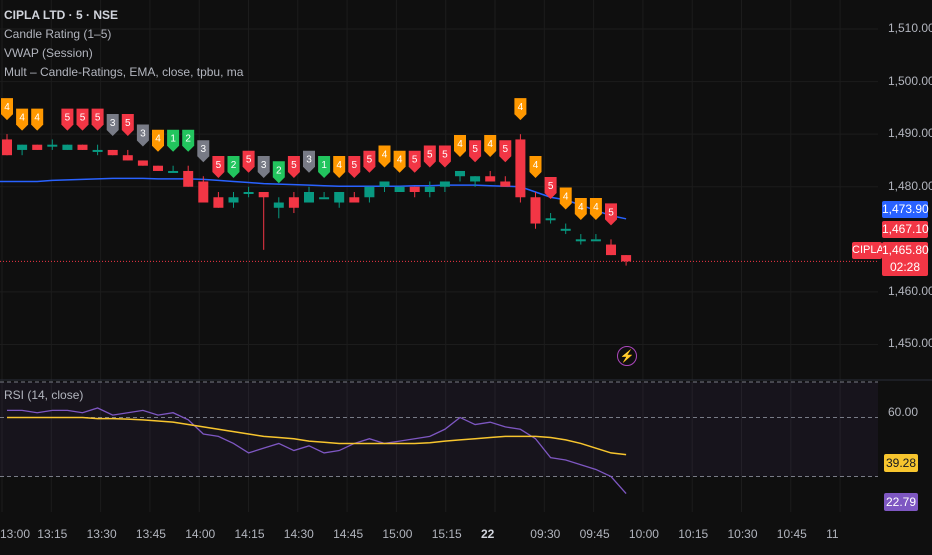  What do you see at coordinates (48, 53) in the screenshot?
I see `indicator-vwap: VWAP (Session)` at bounding box center [48, 53].